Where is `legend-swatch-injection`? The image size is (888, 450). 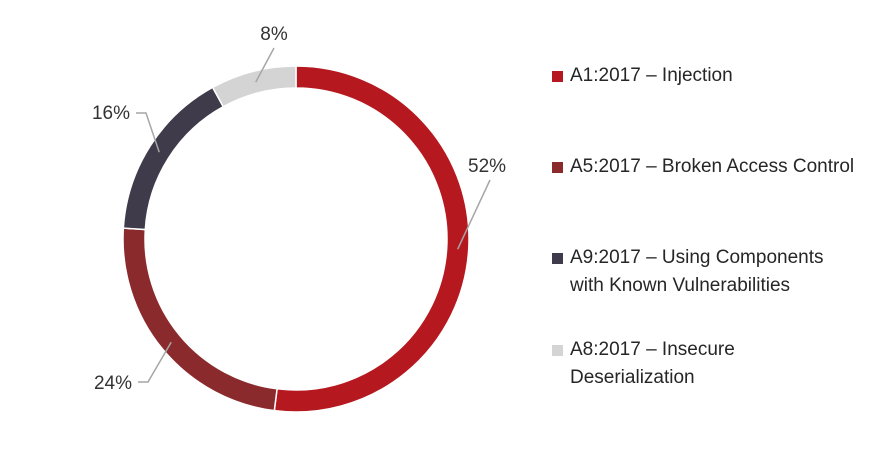
legend-swatch-injection is located at coordinates (557, 76).